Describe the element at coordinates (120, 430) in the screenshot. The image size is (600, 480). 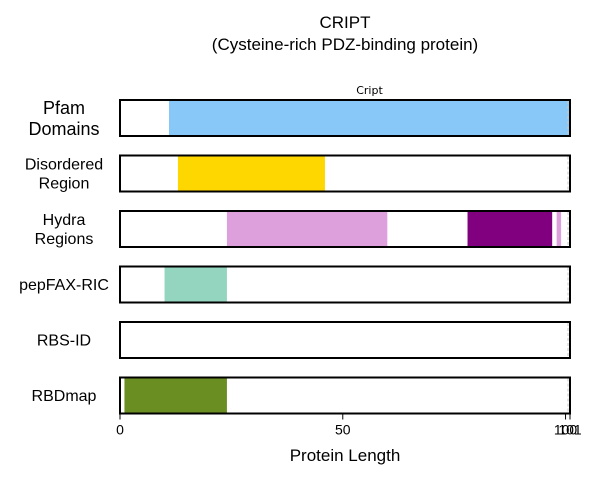
I see `x-tick-label: 0` at that location.